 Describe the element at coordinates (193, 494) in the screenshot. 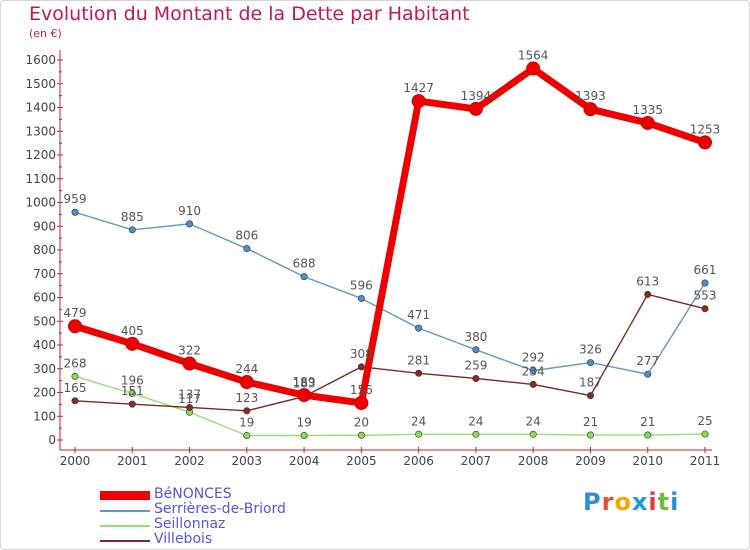

I see `legend-label-benonces: BéNONCES` at that location.